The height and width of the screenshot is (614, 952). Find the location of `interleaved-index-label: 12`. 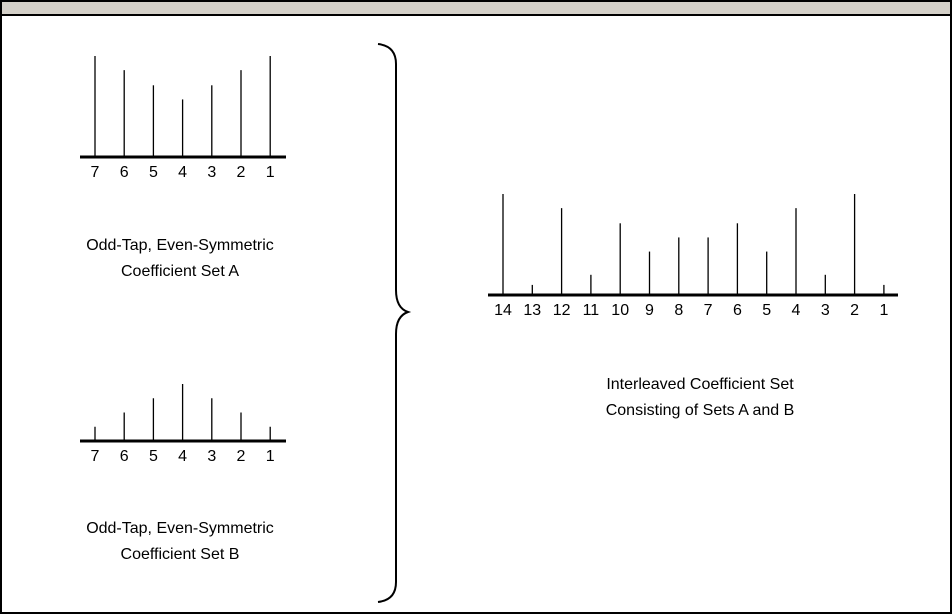

interleaved-index-label: 12 is located at coordinates (562, 310).